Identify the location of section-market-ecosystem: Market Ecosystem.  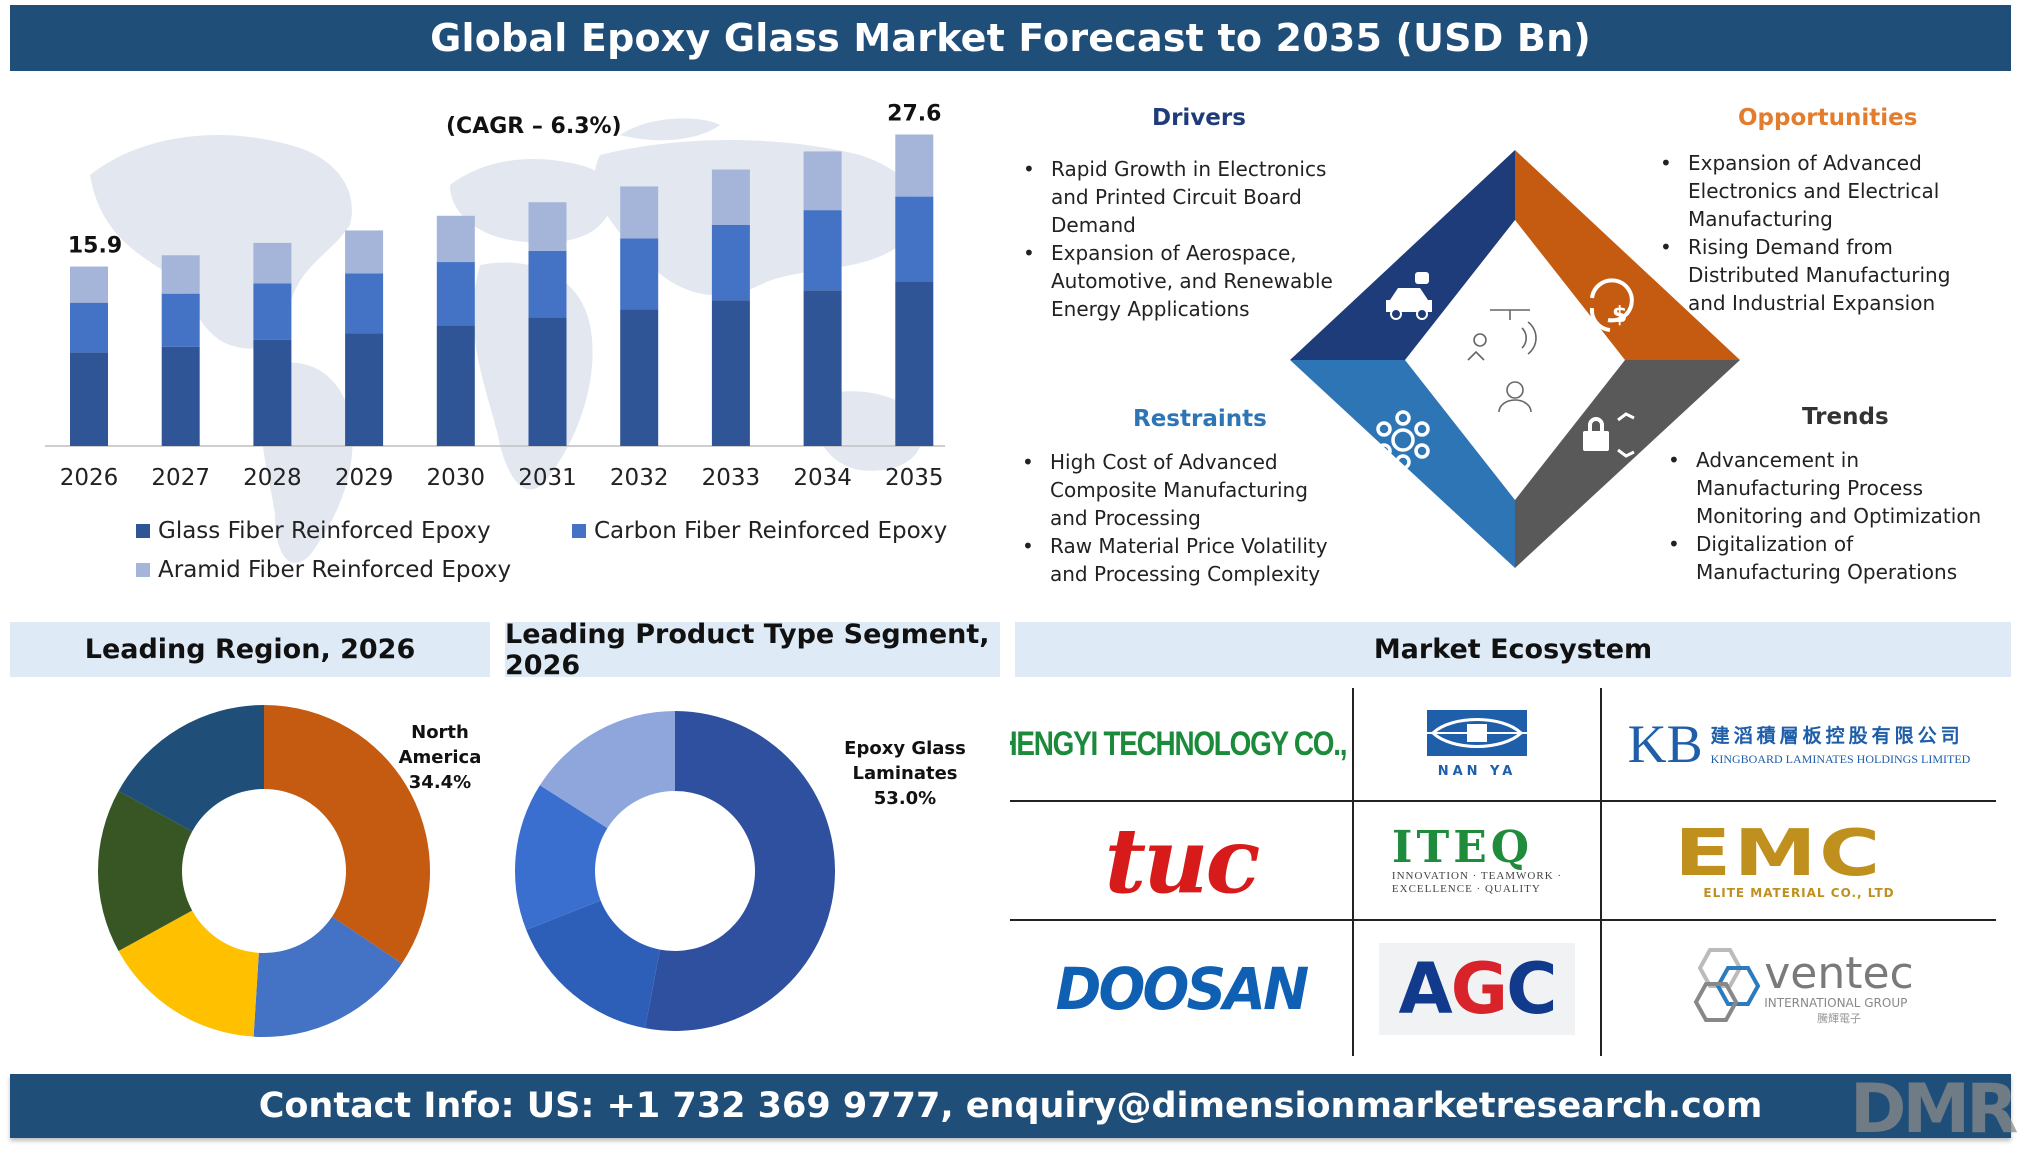
(1513, 649).